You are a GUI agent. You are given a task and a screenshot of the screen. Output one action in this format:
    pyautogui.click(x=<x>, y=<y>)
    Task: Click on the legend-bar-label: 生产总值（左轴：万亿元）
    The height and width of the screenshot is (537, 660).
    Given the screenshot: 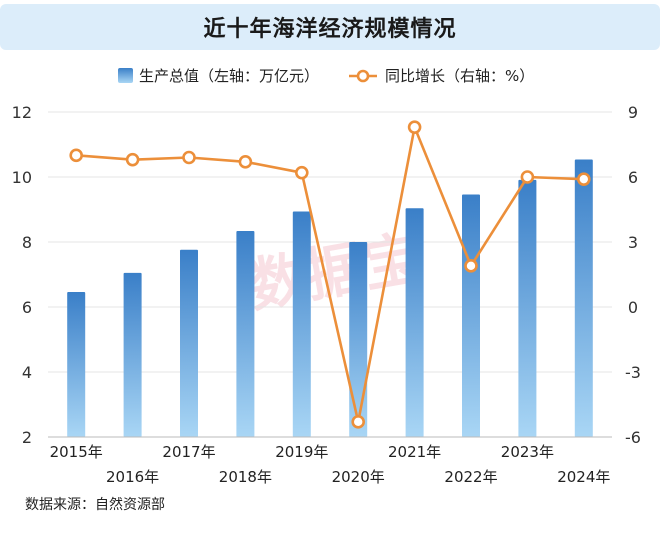 What is the action you would take?
    pyautogui.click(x=229, y=76)
    